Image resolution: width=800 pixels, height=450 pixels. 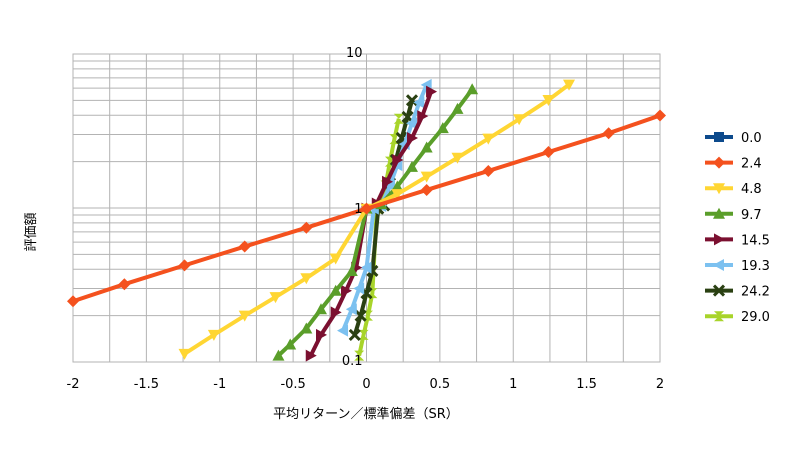 What do you see at coordinates (755, 292) in the screenshot?
I see `legend-label: 24.2` at bounding box center [755, 292].